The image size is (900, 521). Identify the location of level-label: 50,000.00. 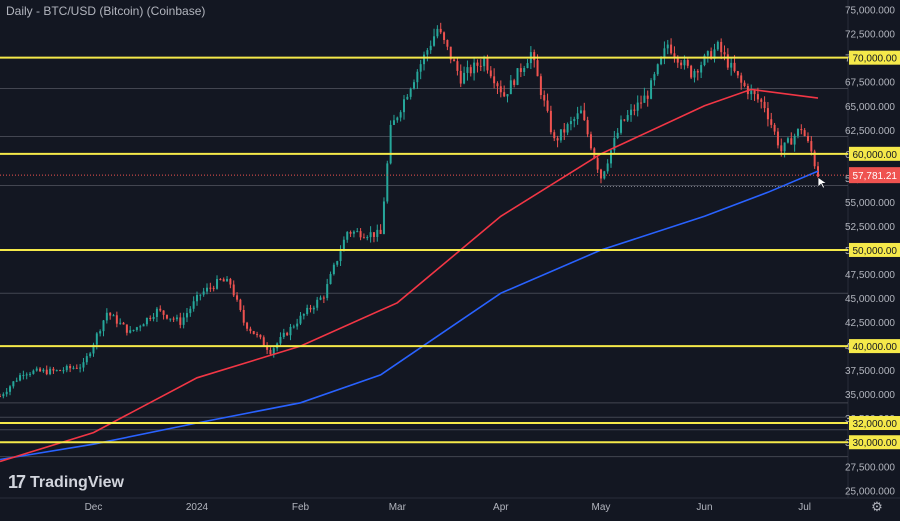
(875, 251).